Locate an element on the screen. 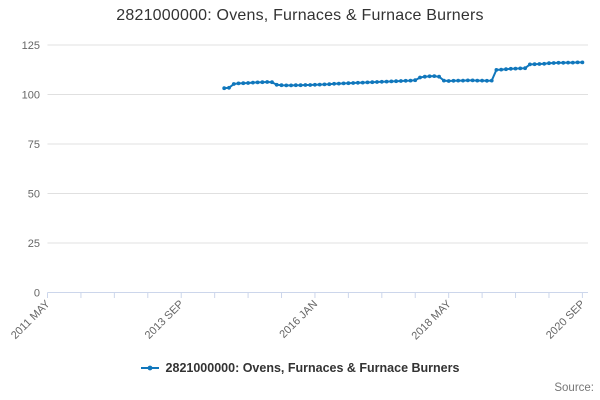 Image resolution: width=600 pixels, height=400 pixels. x-tick-label: 2020 SEP is located at coordinates (566, 320).